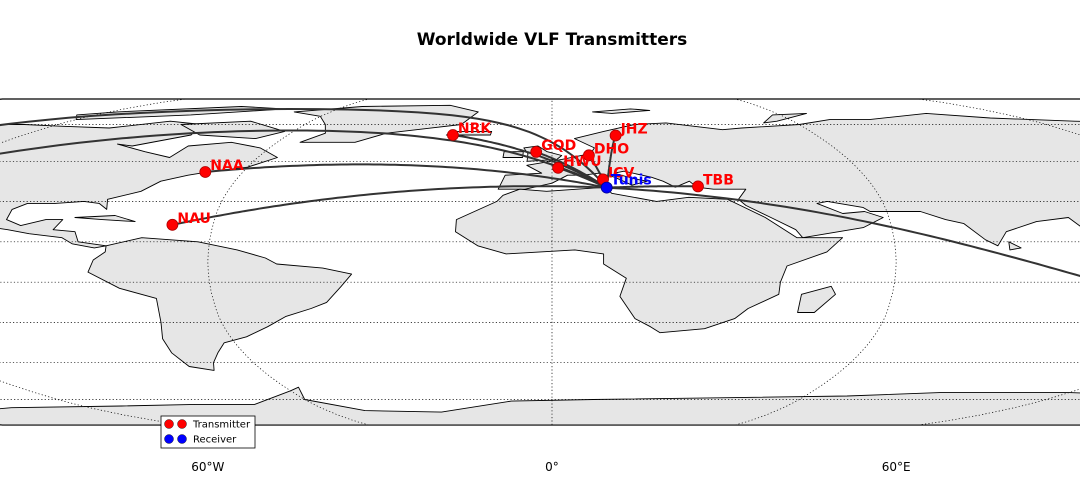  I want to click on land-south-america, so click(220, 304).